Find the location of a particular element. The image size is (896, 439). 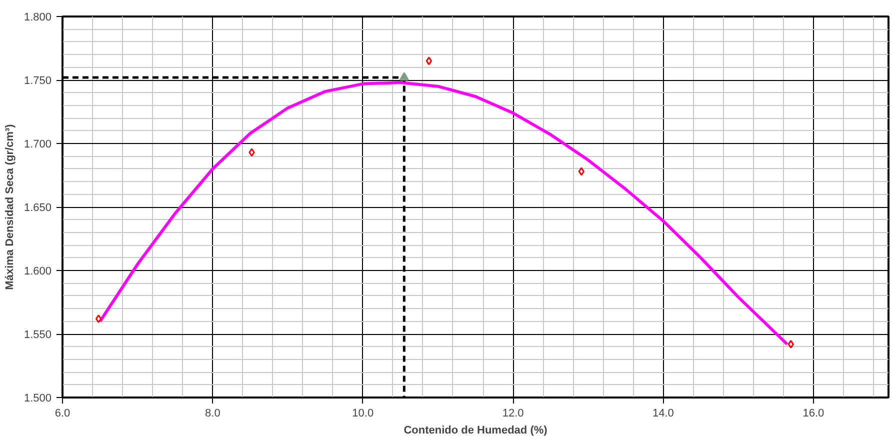

y-axis-title: Máxima Densidad Seca (gr/cm³) is located at coordinates (10, 207).